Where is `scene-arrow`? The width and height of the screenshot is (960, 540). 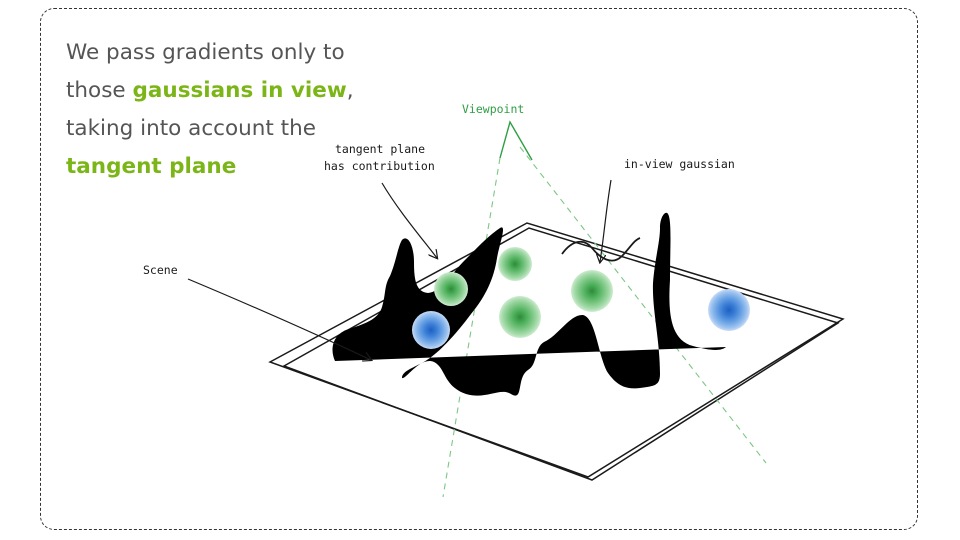
scene-arrow is located at coordinates (279, 319).